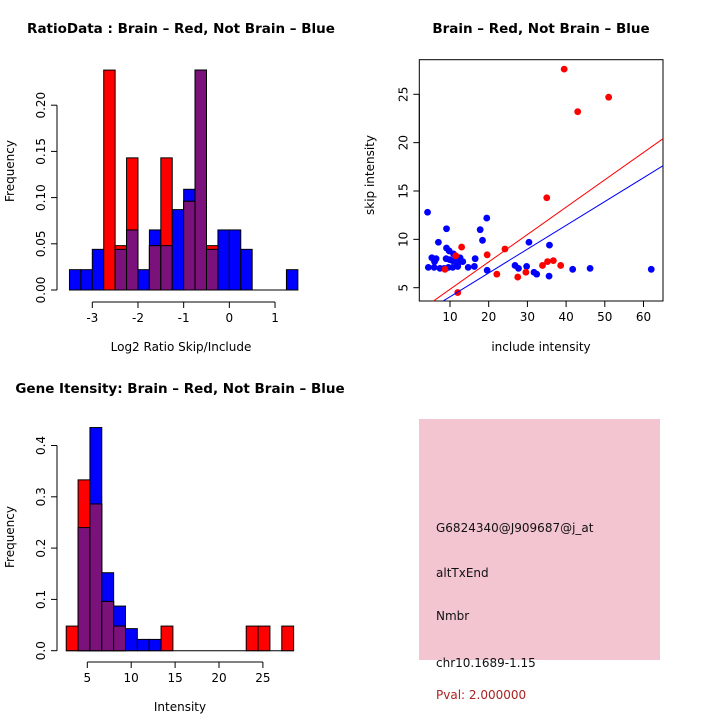 The height and width of the screenshot is (720, 720). Describe the element at coordinates (275, 318) in the screenshot. I see `x-tick-label: 1` at that location.